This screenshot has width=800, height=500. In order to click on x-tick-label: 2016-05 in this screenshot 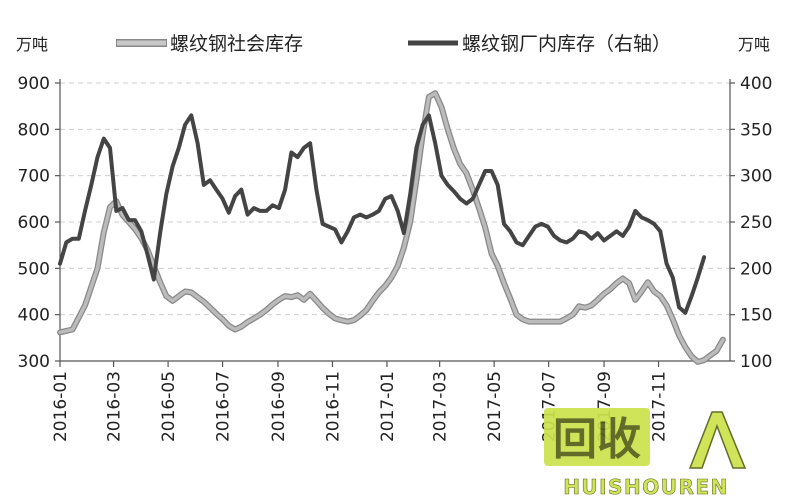, I will do `click(169, 406)`.